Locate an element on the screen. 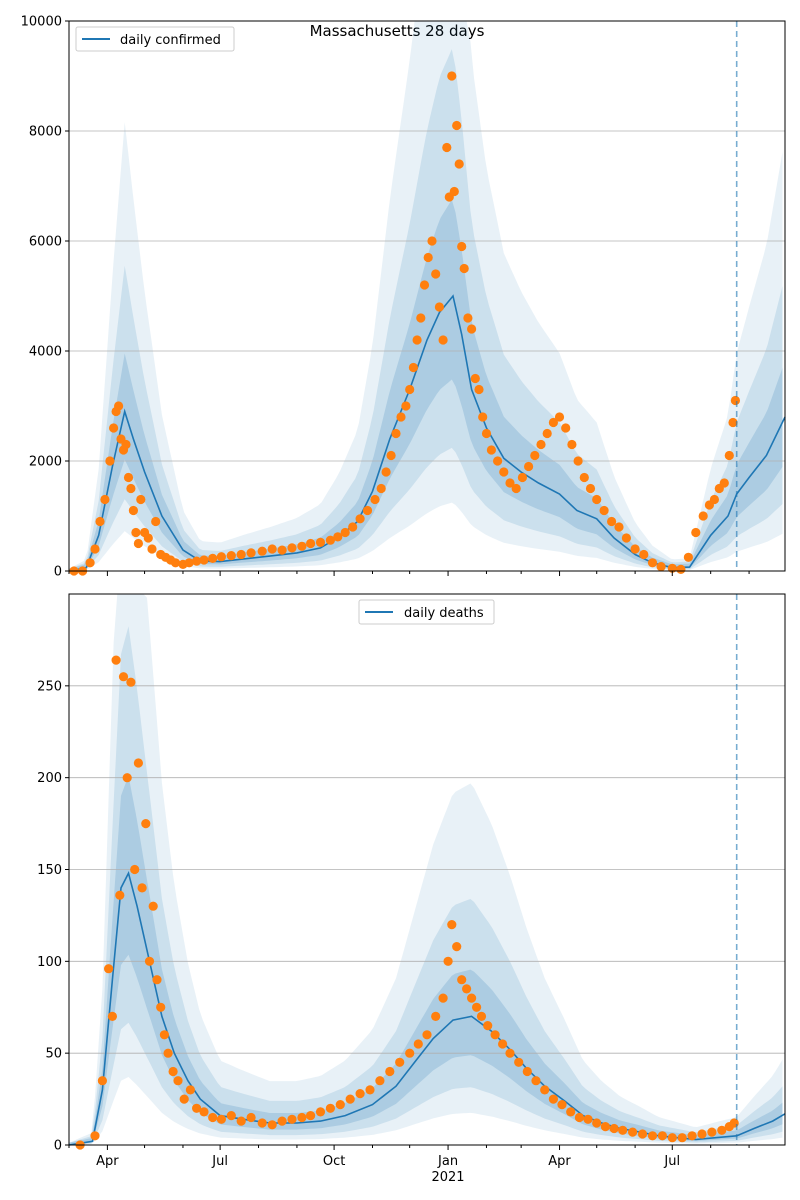  deaths-legend-label: daily deaths is located at coordinates (444, 613).